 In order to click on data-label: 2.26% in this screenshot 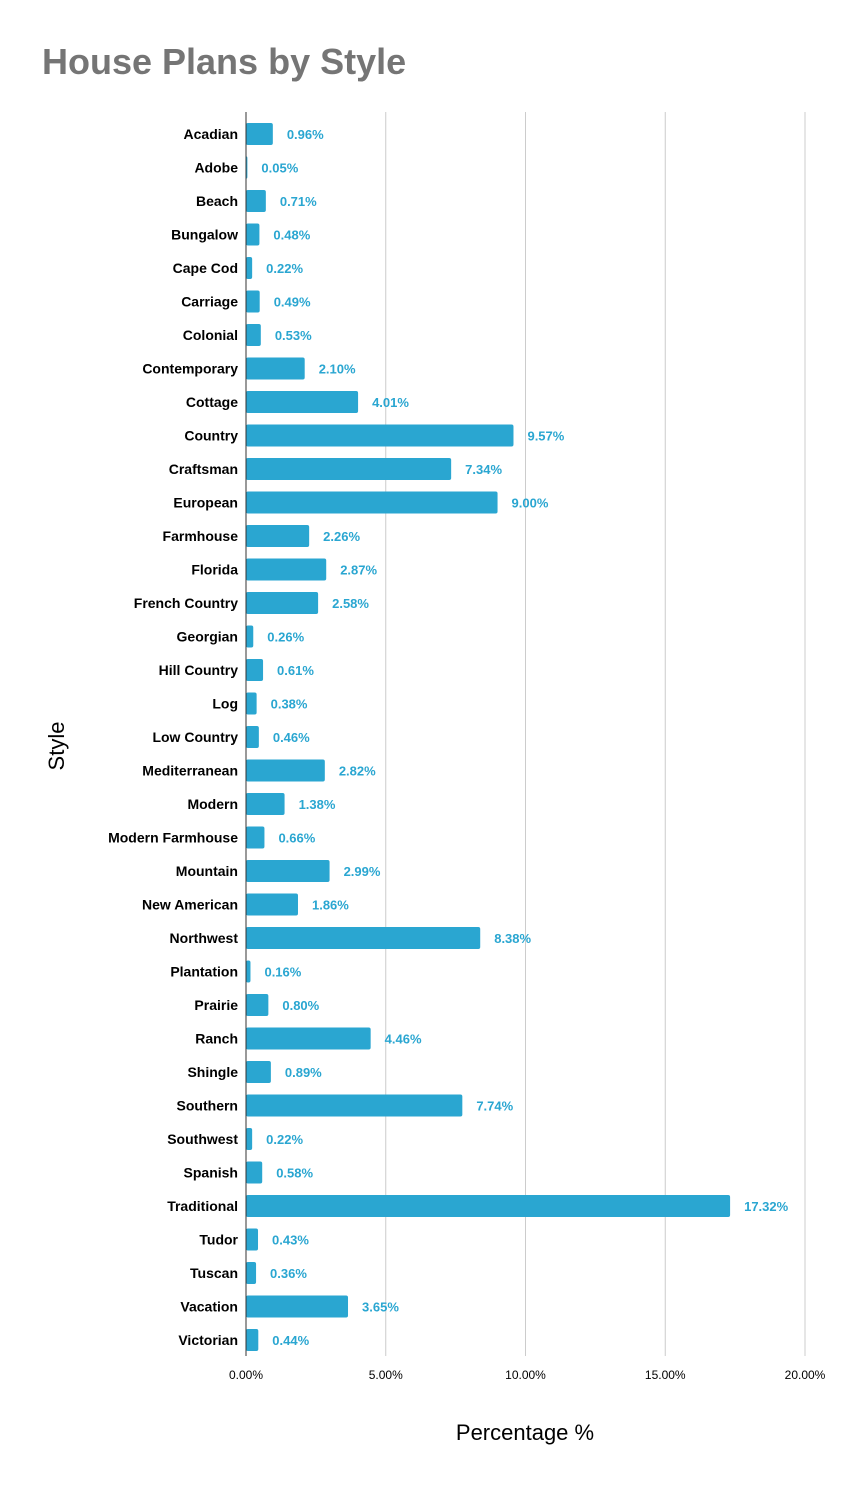, I will do `click(341, 536)`.